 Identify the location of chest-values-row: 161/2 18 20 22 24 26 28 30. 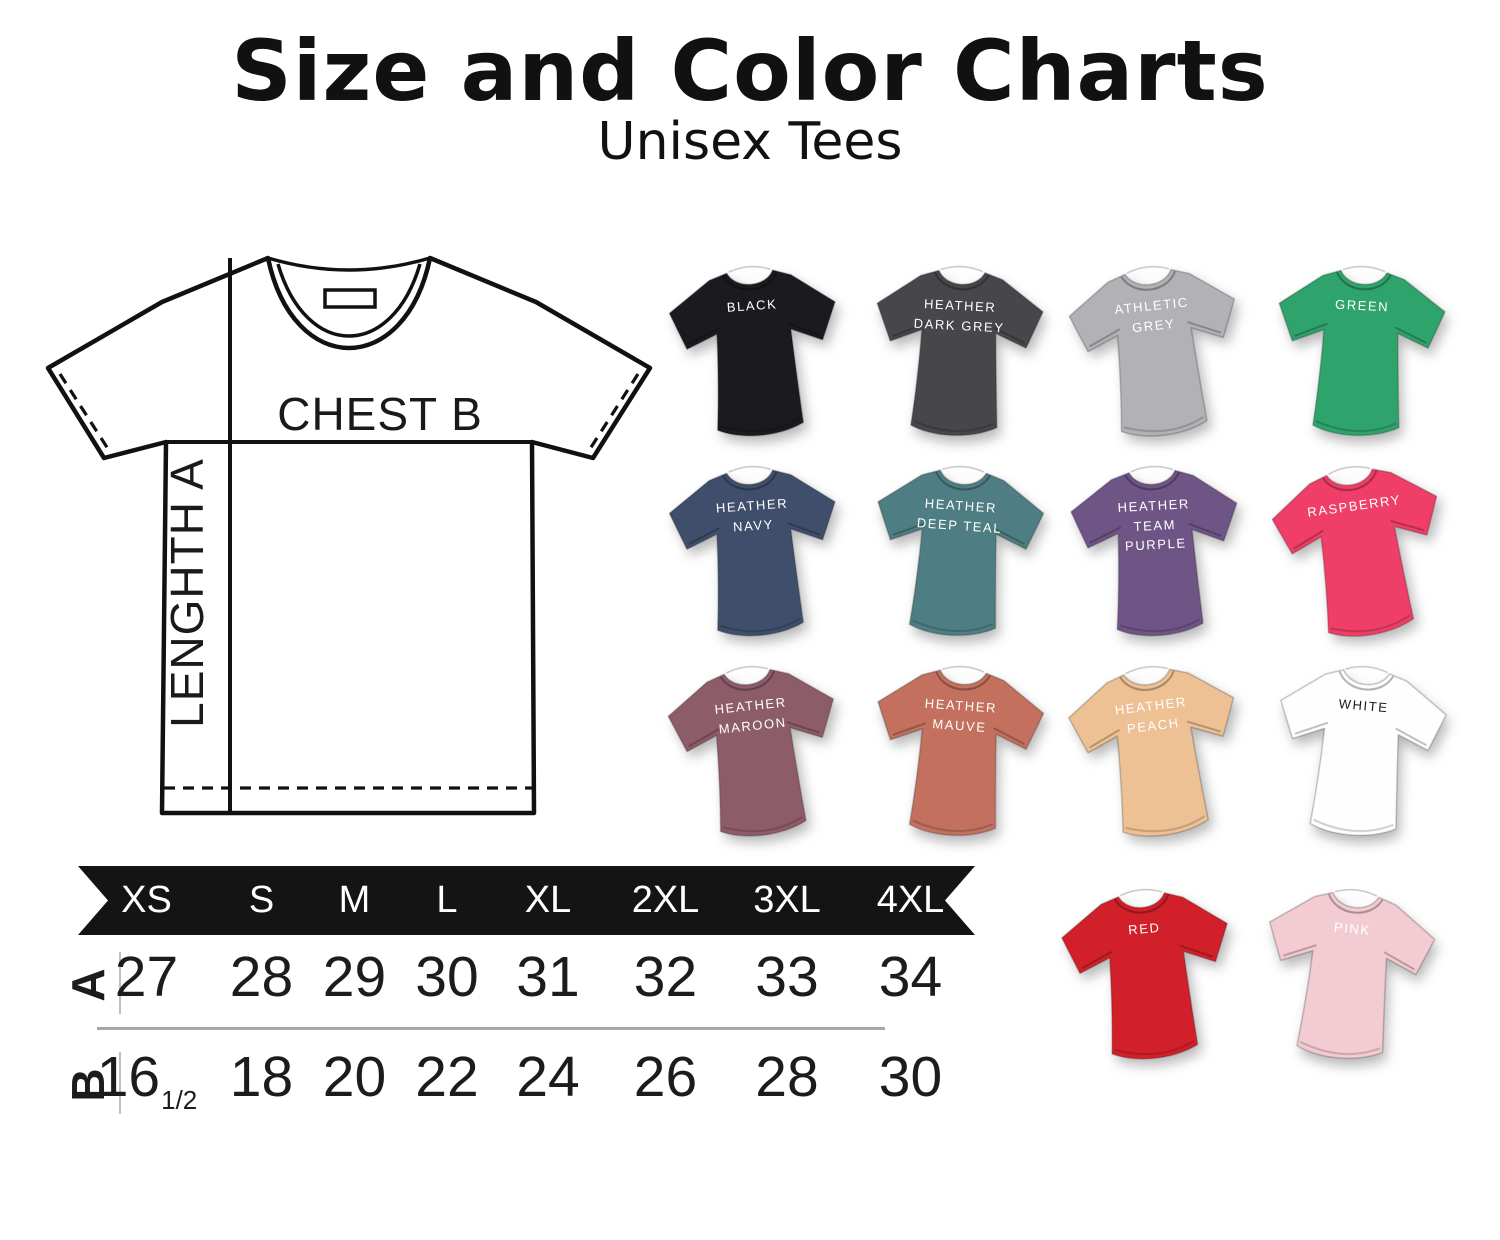
(526, 1078).